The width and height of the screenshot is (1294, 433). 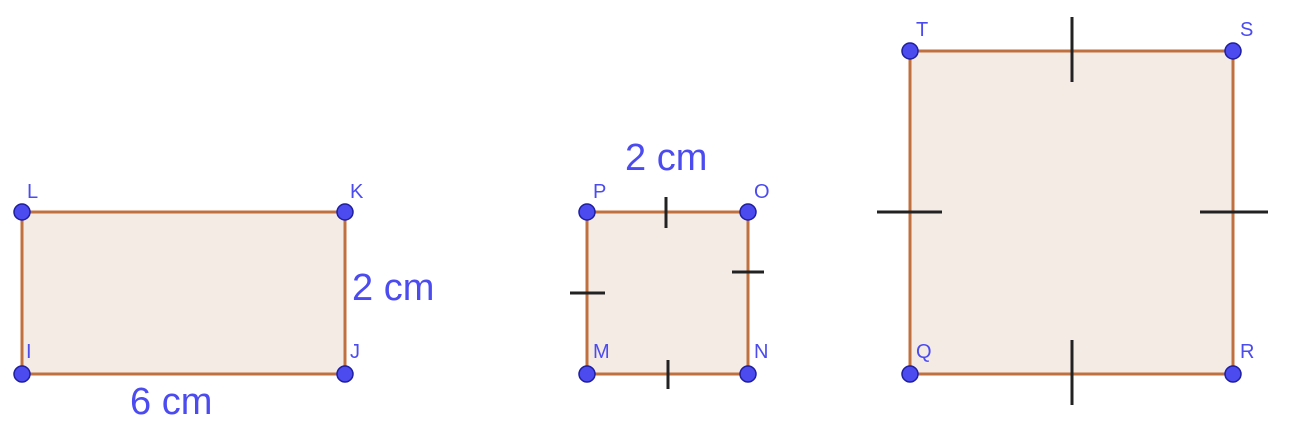 What do you see at coordinates (667, 293) in the screenshot?
I see `small-square-shape` at bounding box center [667, 293].